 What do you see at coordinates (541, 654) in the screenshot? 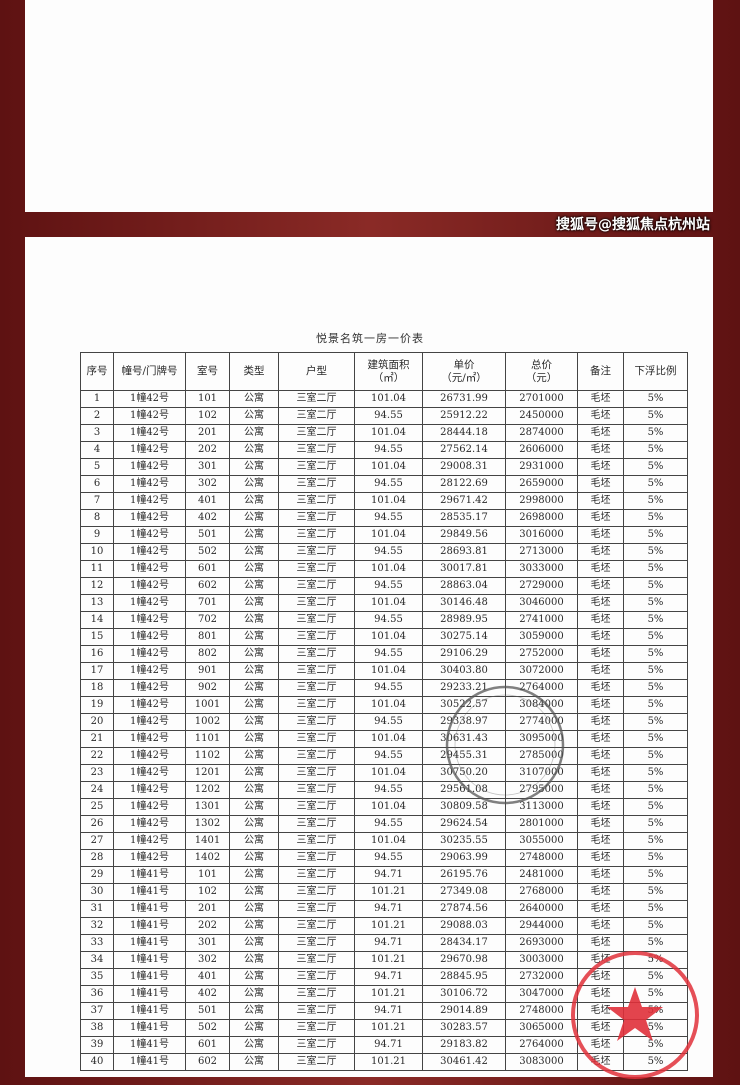
I see `table-cell: 2752000` at bounding box center [541, 654].